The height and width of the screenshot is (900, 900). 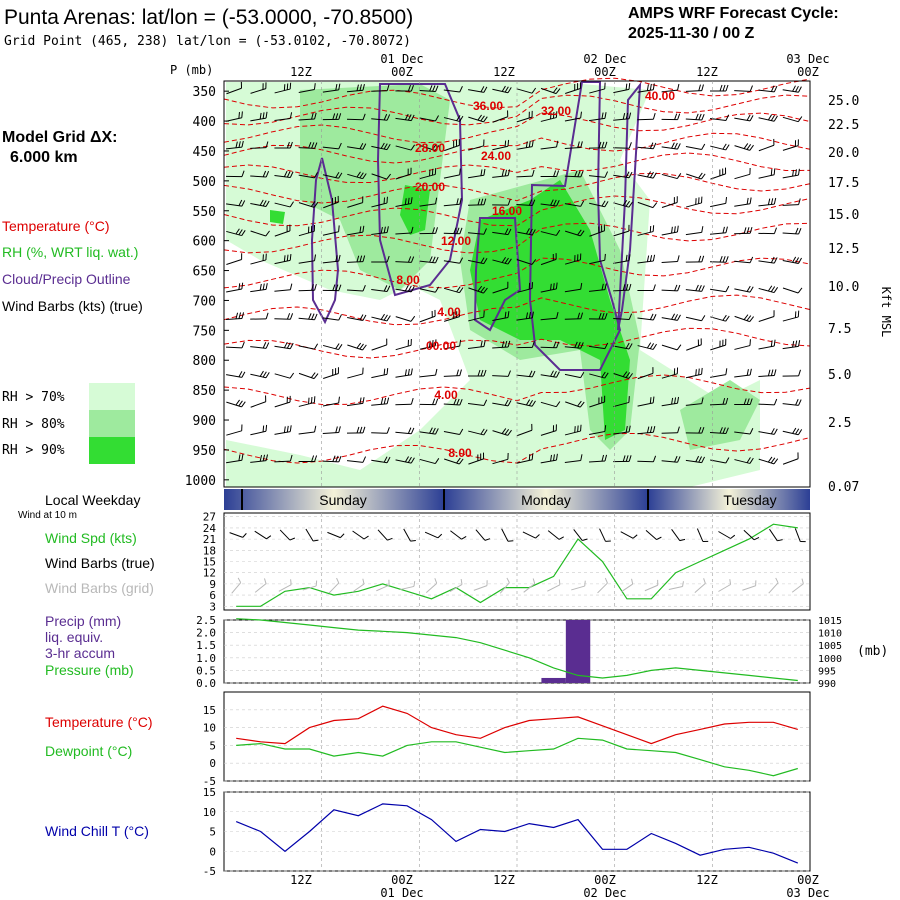 I want to click on surface-wind-barb-flag, so click(x=608, y=541).